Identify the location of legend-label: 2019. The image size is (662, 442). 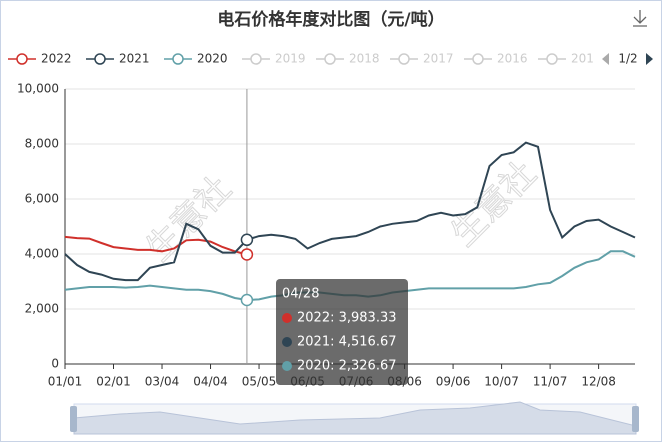
(290, 59).